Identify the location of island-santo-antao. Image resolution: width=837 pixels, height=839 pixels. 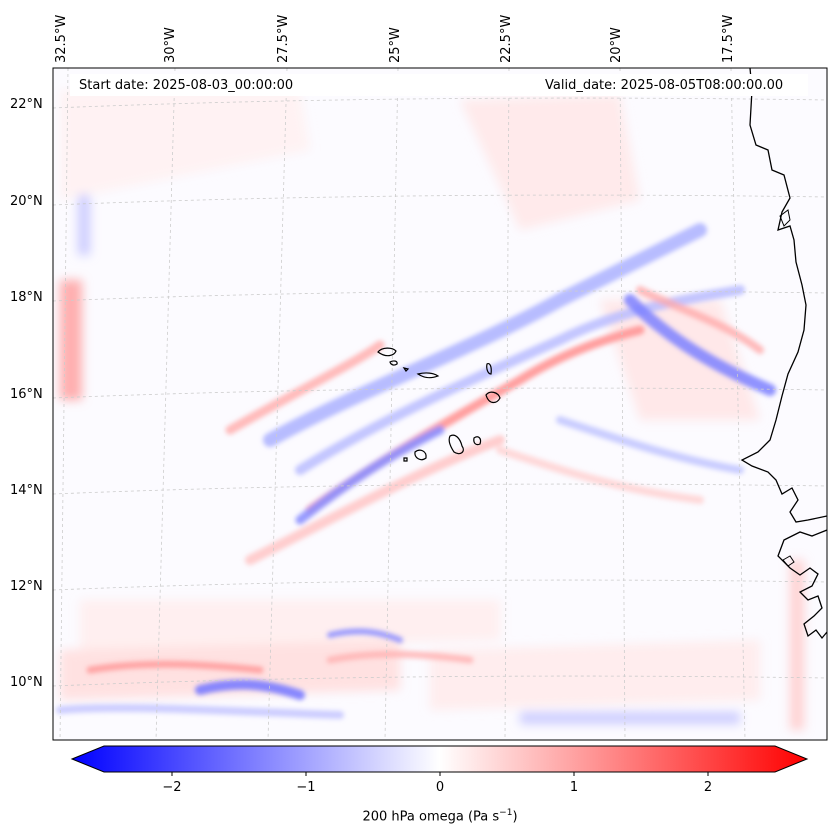
(387, 352).